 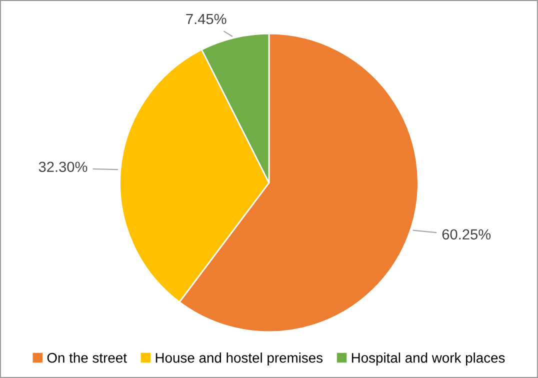 What do you see at coordinates (428, 359) in the screenshot?
I see `legend-label: Hospital and work places` at bounding box center [428, 359].